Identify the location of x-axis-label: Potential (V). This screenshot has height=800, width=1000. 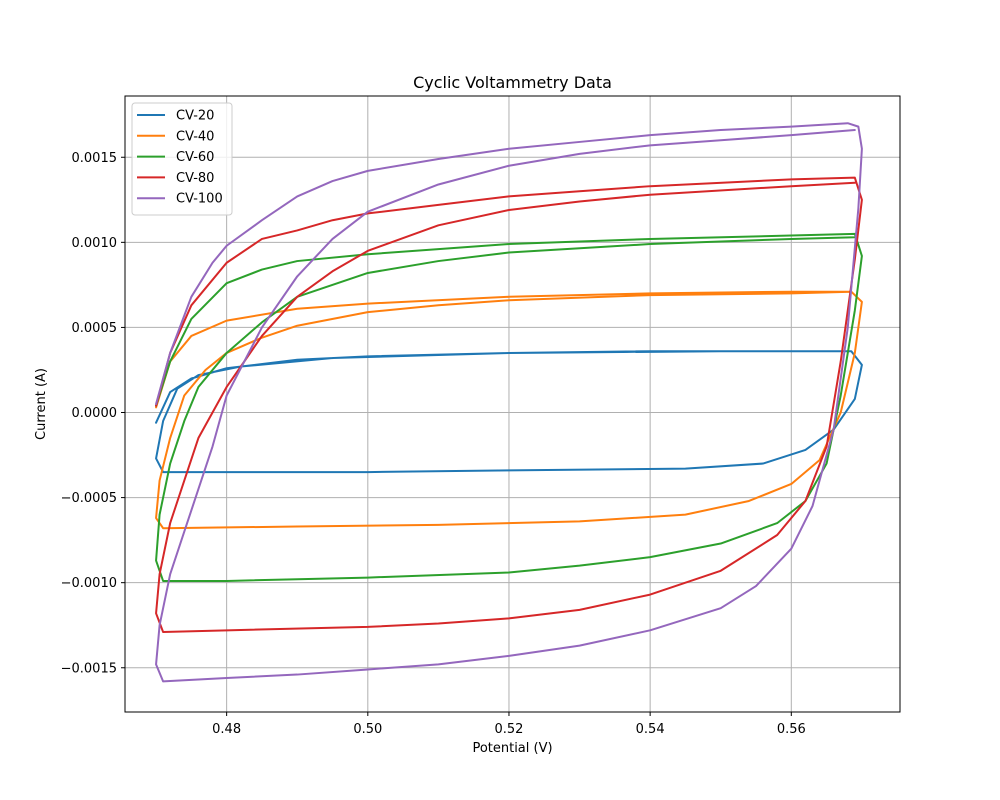
(512, 748).